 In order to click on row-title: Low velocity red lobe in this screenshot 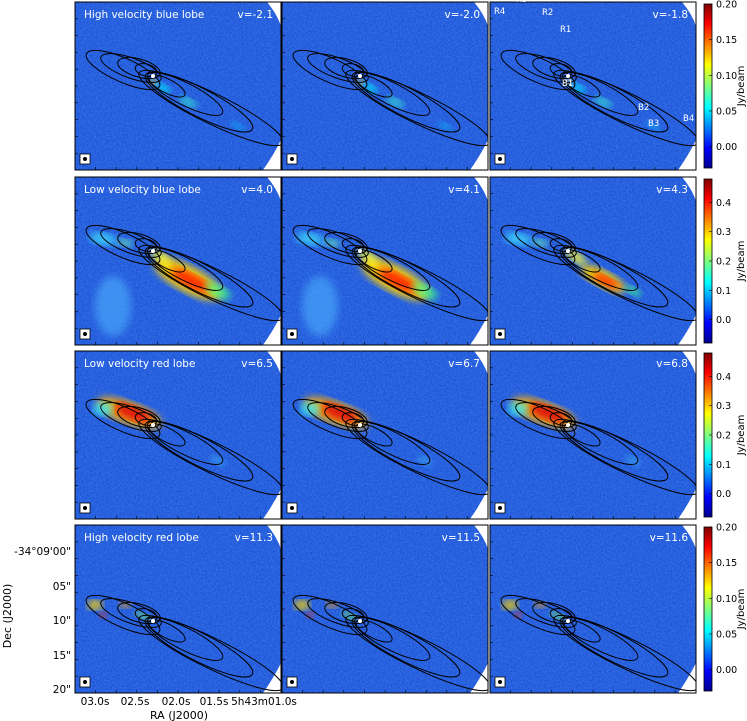, I will do `click(139, 364)`.